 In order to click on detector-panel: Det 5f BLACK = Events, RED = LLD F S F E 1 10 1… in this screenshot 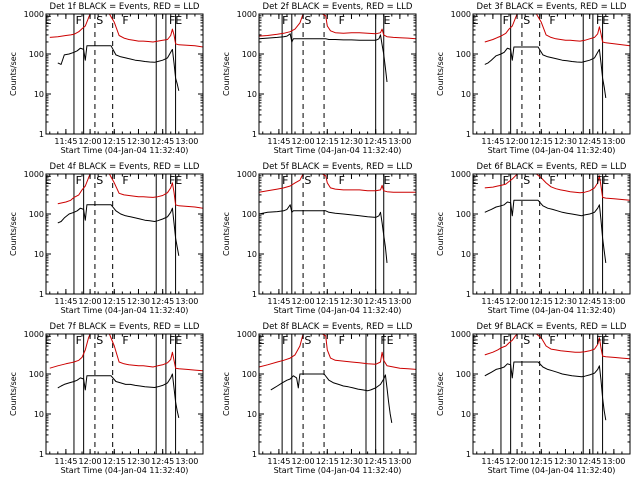, I will do `click(319, 240)`.